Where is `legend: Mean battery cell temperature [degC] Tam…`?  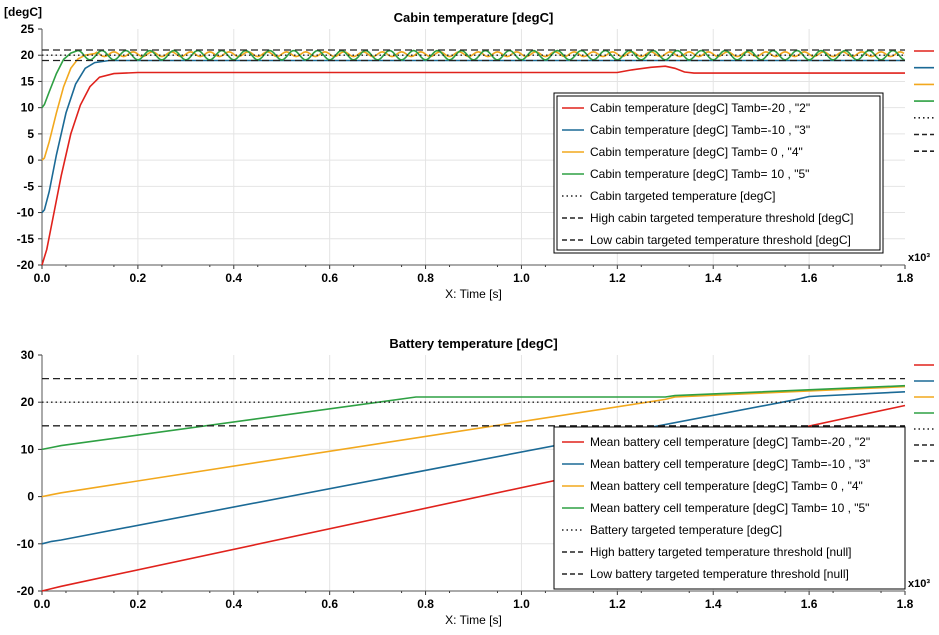 legend: Mean battery cell temperature [degC] Tam… is located at coordinates (729, 508).